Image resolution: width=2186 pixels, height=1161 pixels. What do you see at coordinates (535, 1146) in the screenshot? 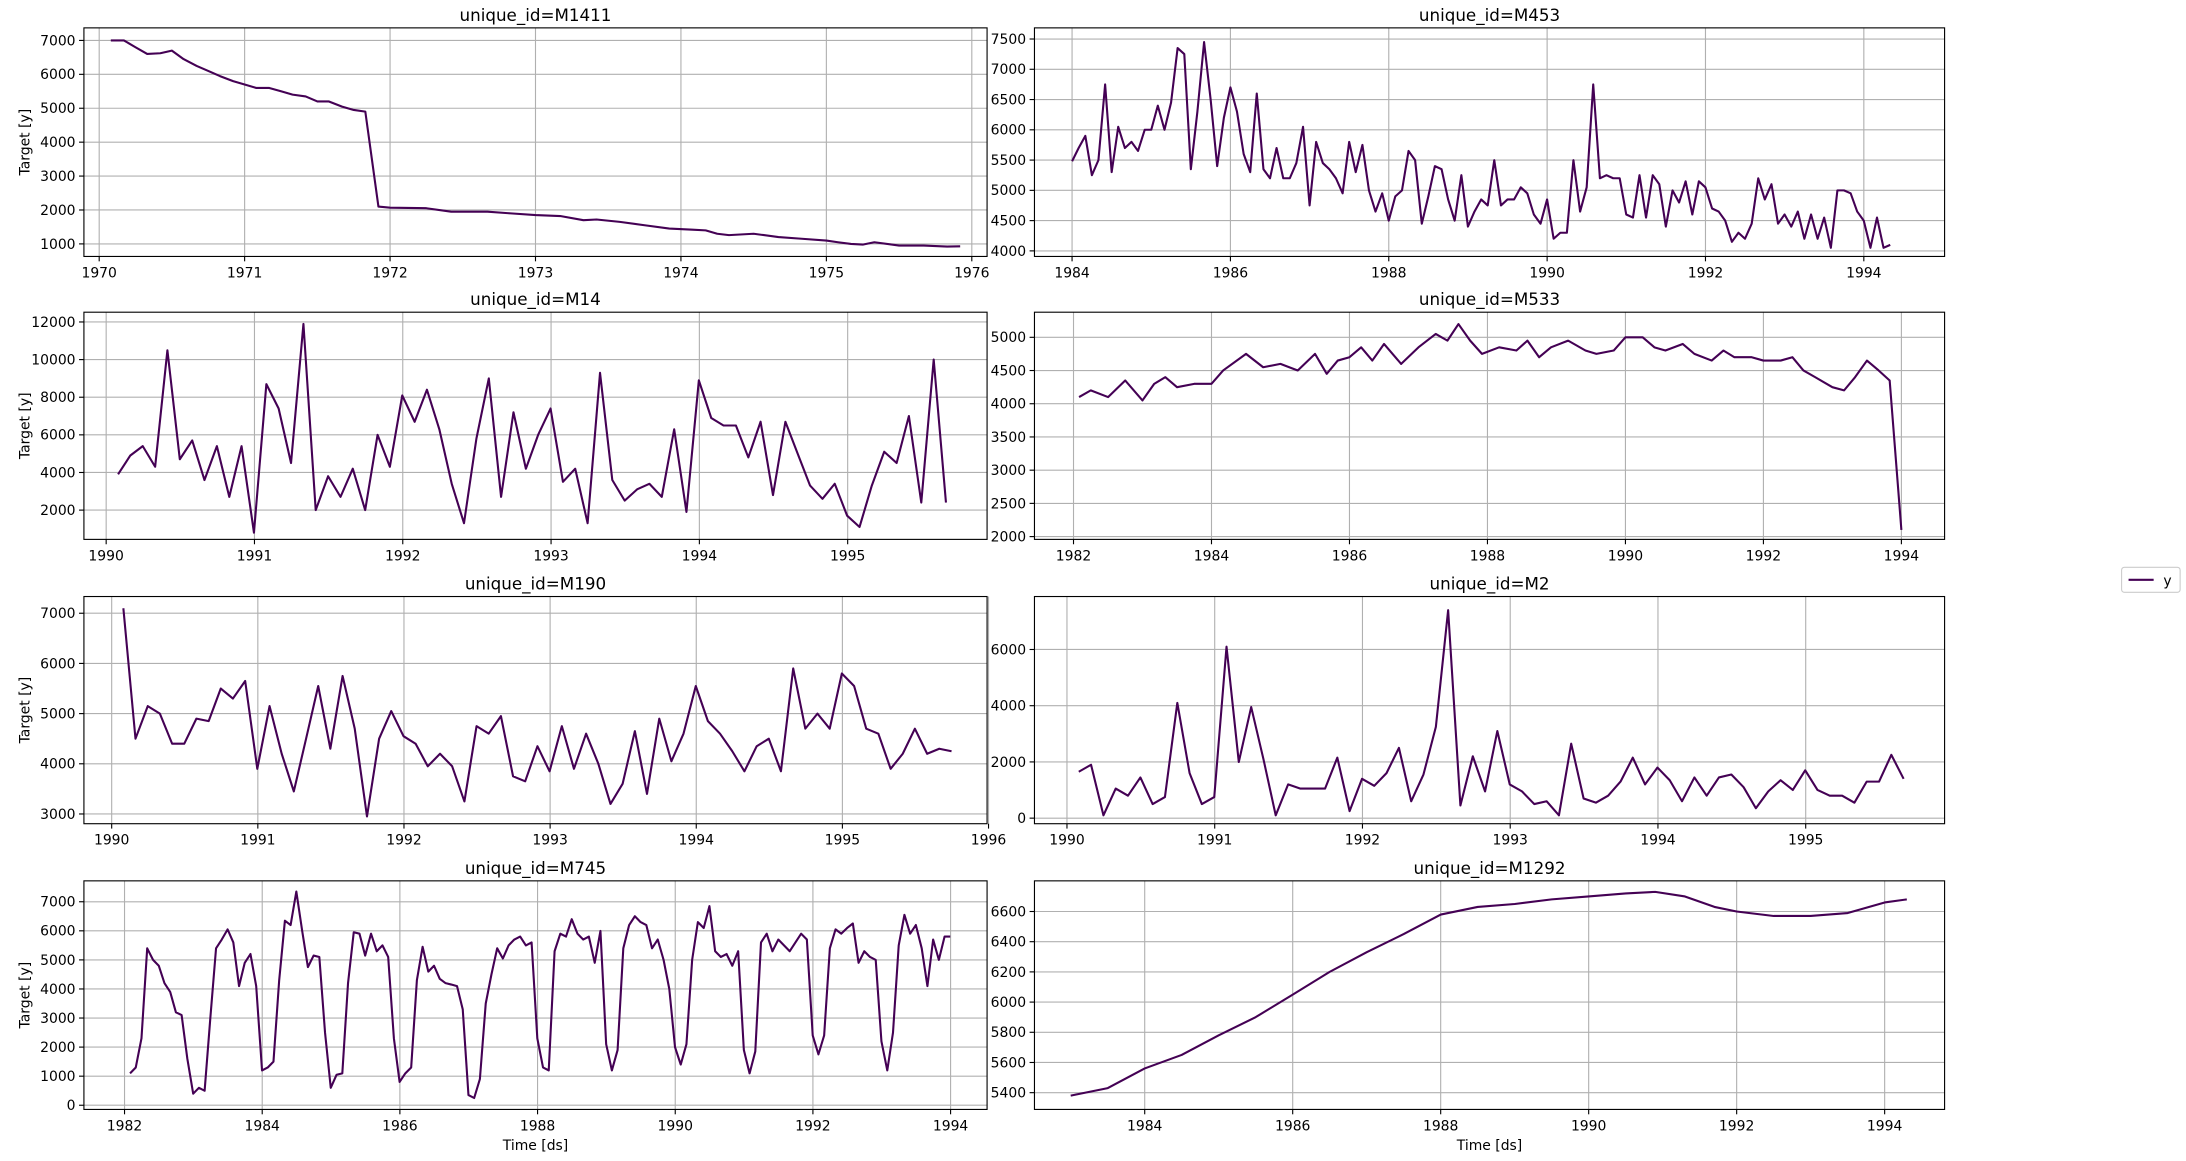
I see `x-axis-label: Time [ds]` at bounding box center [535, 1146].